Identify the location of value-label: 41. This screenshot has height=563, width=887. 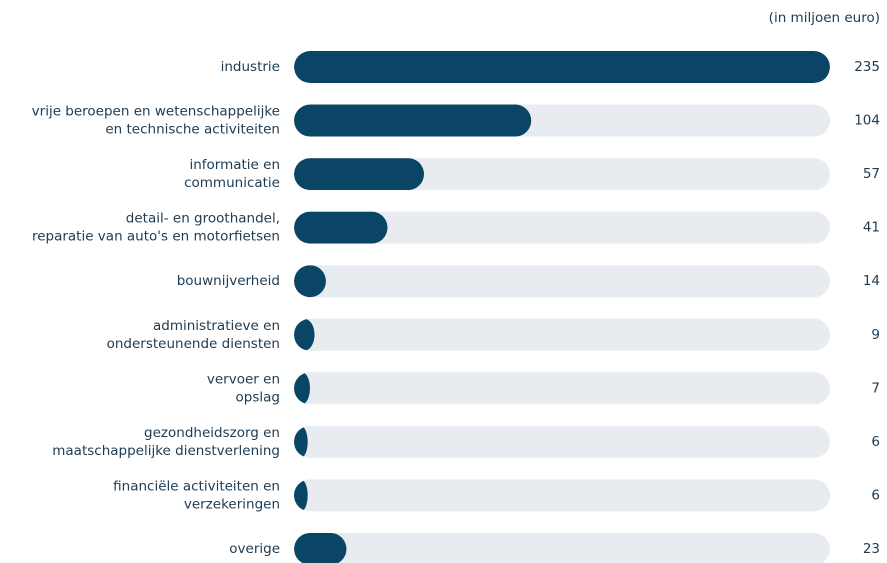
(871, 228).